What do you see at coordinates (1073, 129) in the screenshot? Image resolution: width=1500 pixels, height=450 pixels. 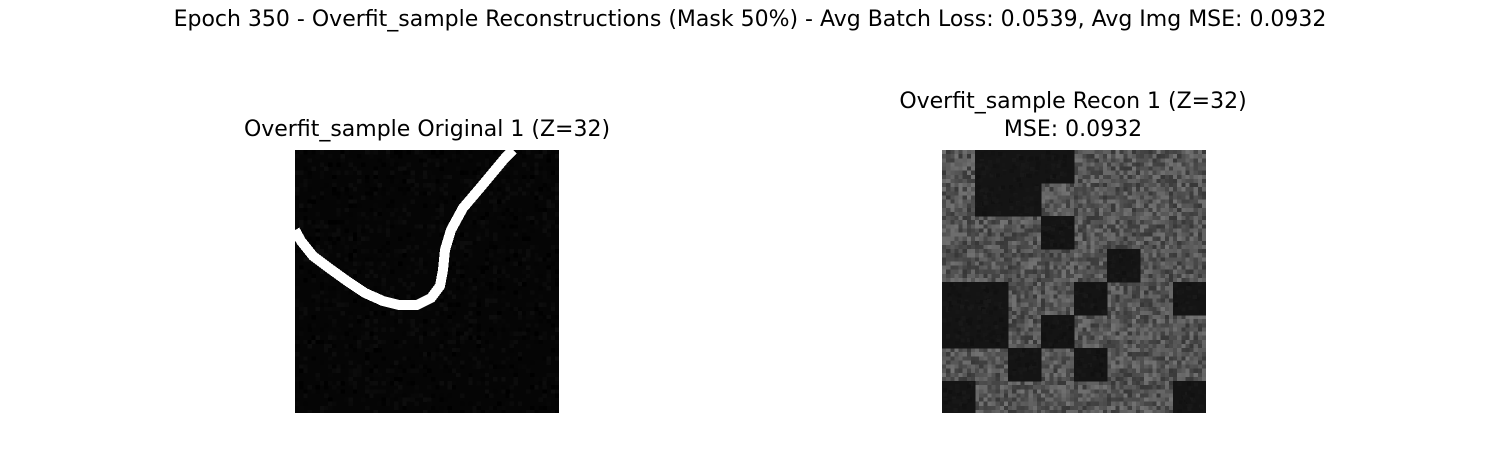 I see `recon-mse-label: MSE: 0.0932` at bounding box center [1073, 129].